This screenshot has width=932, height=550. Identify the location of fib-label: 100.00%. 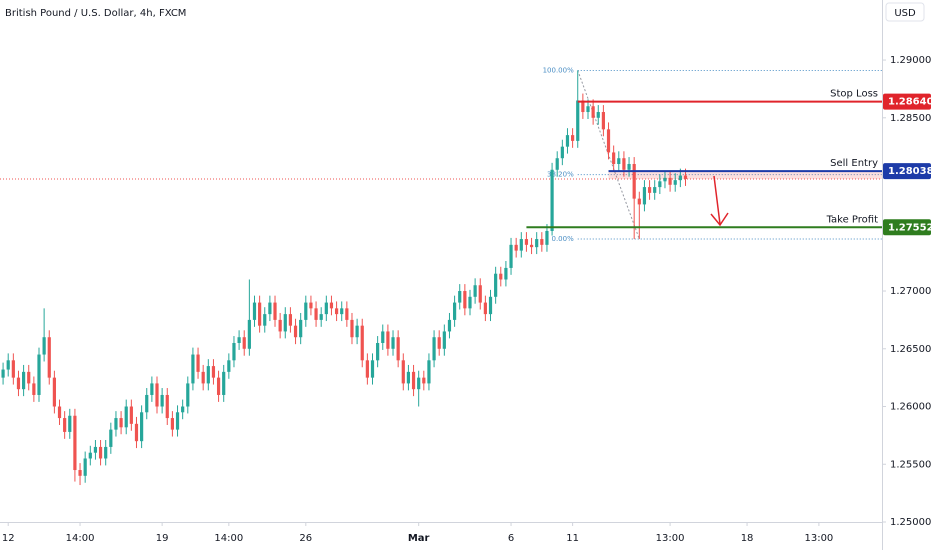
(558, 70).